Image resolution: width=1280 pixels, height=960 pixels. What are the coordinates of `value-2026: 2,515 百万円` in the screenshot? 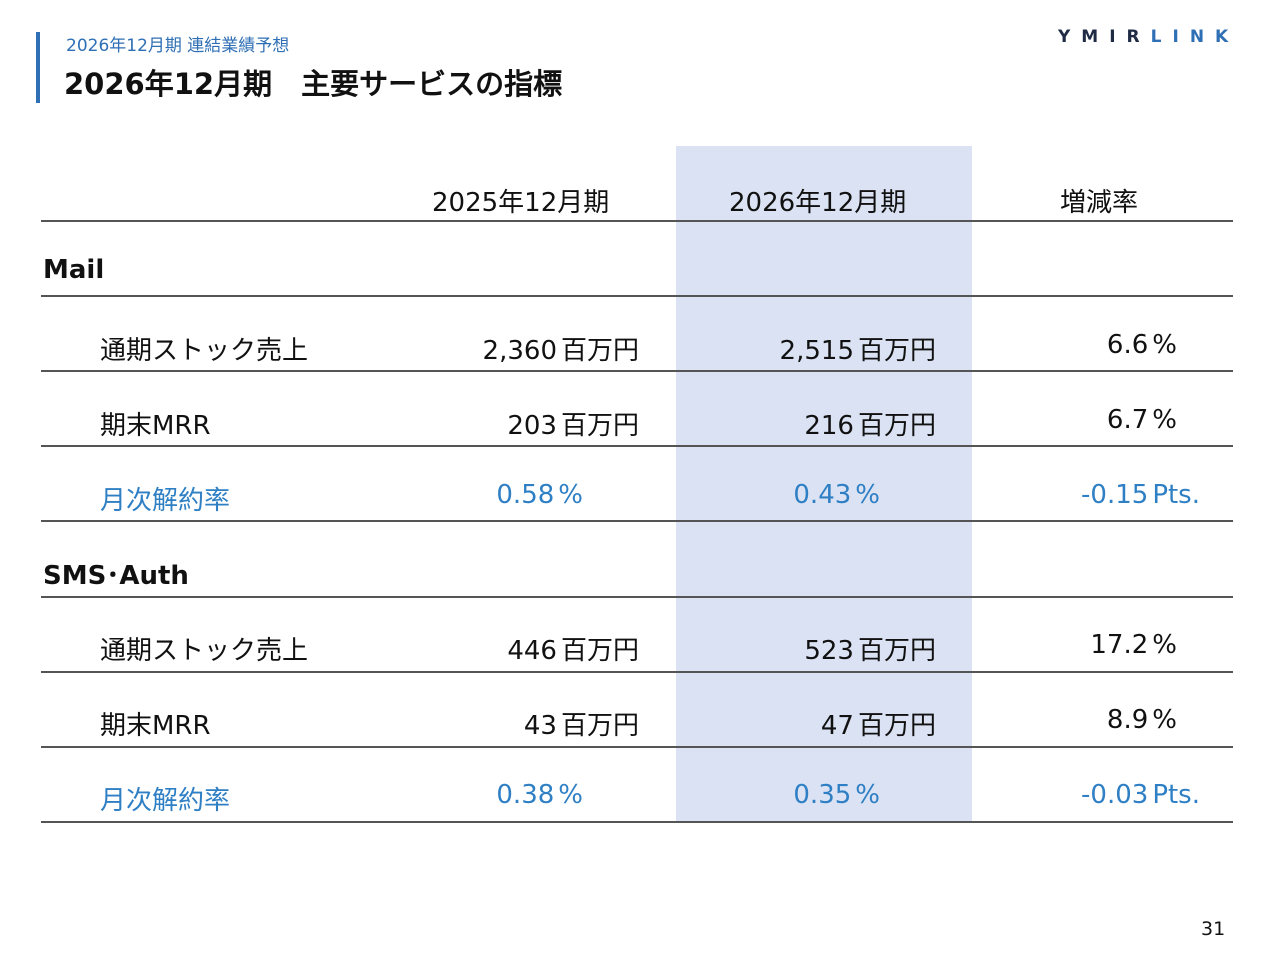 It's located at (857, 351).